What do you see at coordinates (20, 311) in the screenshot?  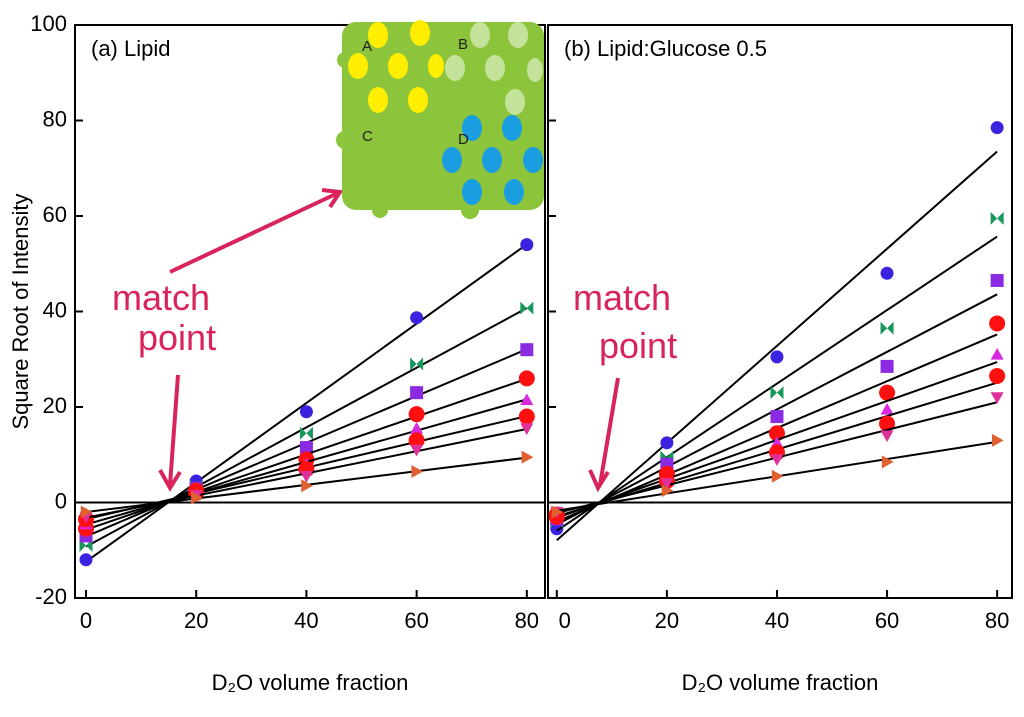 I see `y-axis-label: Square Root of Intensity` at bounding box center [20, 311].